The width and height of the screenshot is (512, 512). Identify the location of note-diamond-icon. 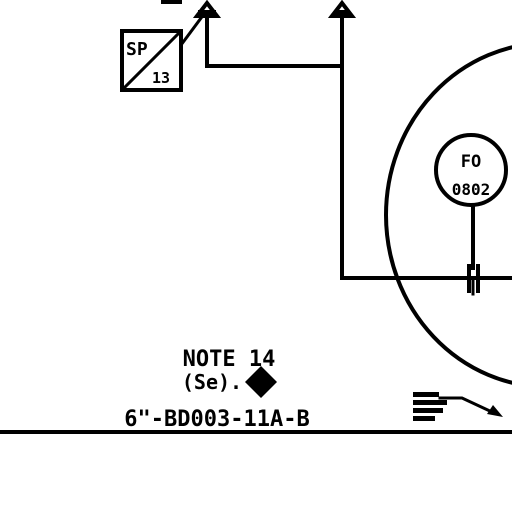
(261, 382).